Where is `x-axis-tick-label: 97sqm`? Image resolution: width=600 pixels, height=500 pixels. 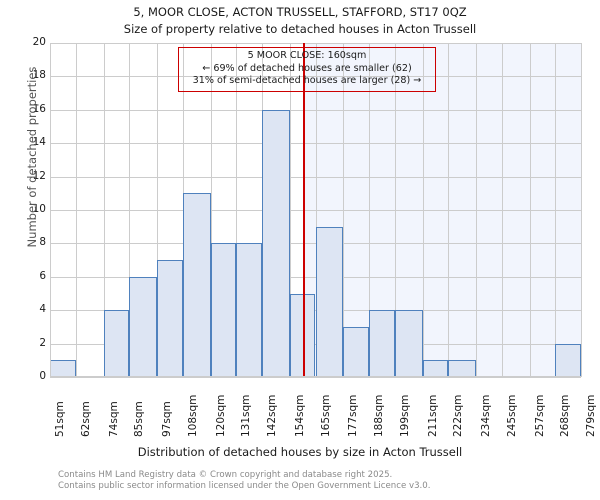 x-axis-tick-label: 97sqm is located at coordinates (167, 419).